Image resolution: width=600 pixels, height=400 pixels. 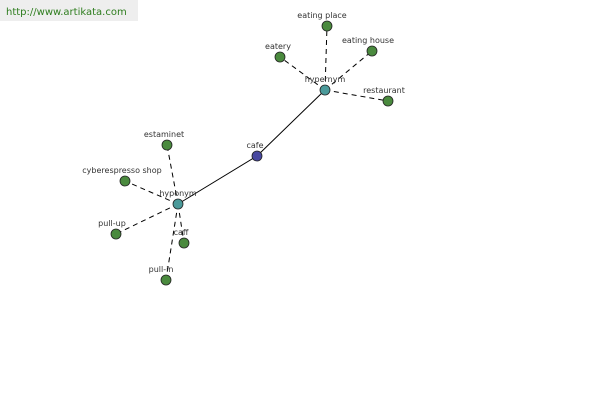 What do you see at coordinates (321, 15) in the screenshot?
I see `node-label: eating place` at bounding box center [321, 15].